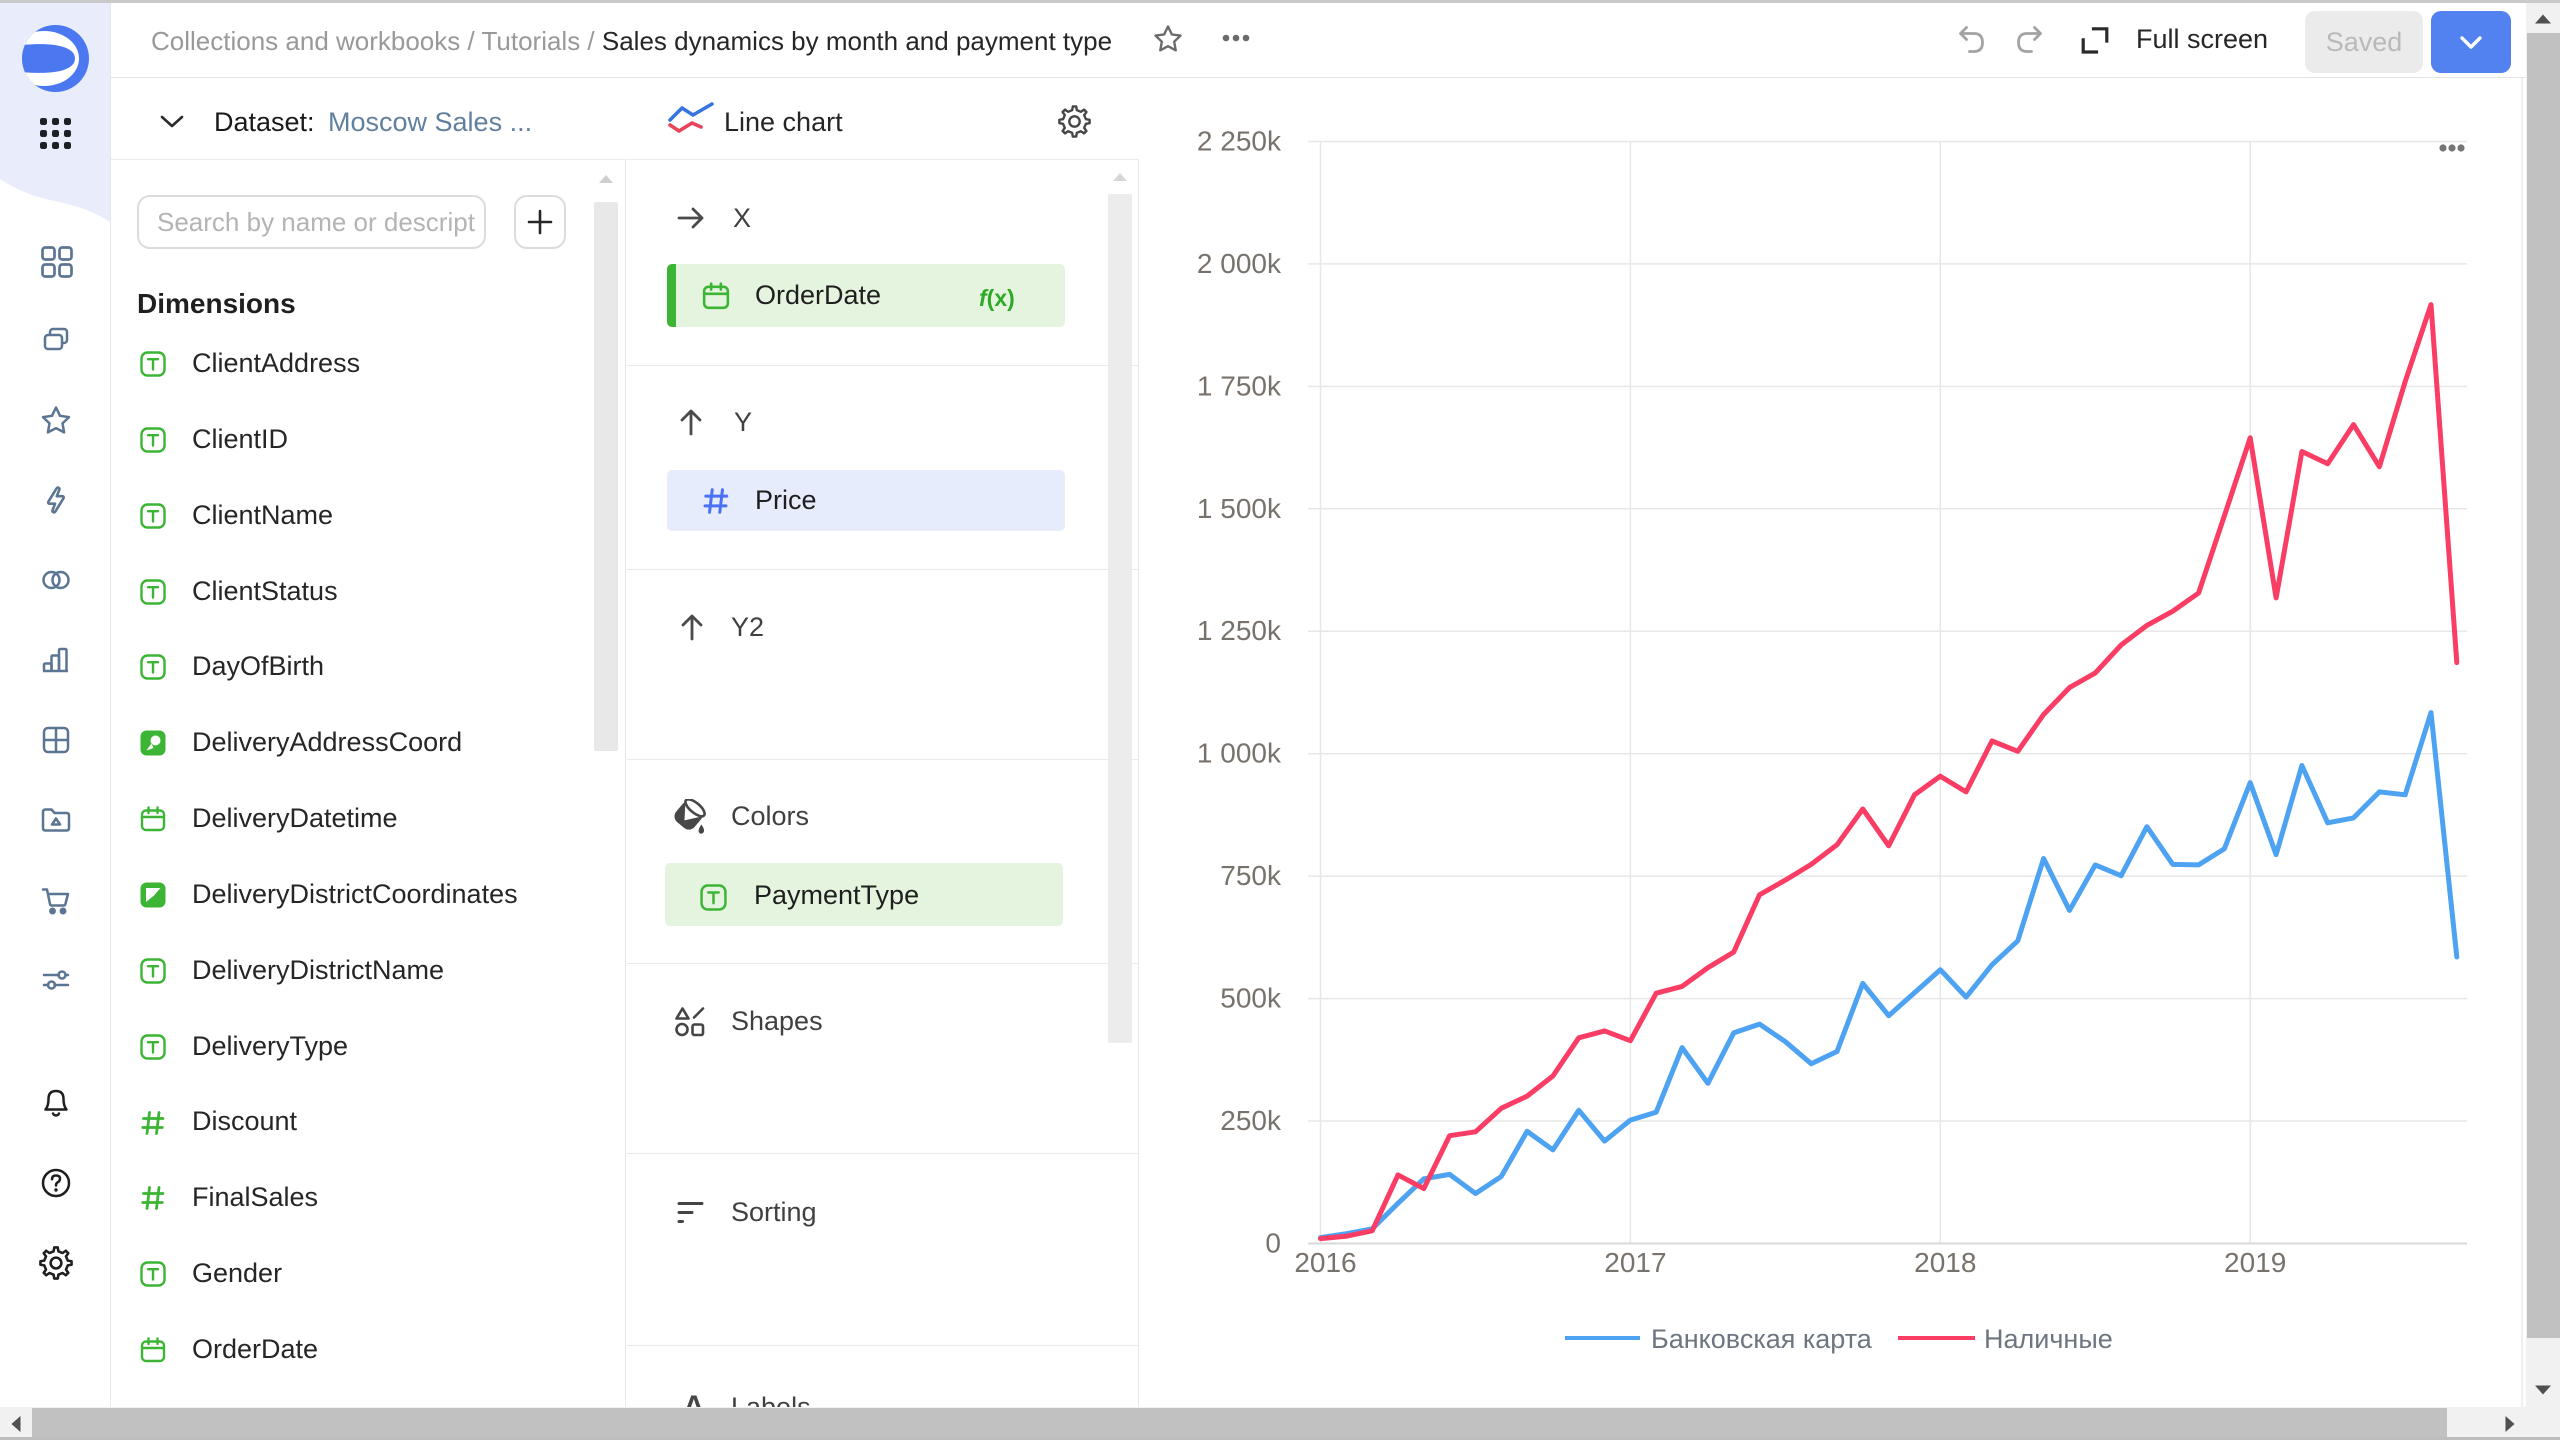  I want to click on svg-text: 250k, so click(1251, 1120).